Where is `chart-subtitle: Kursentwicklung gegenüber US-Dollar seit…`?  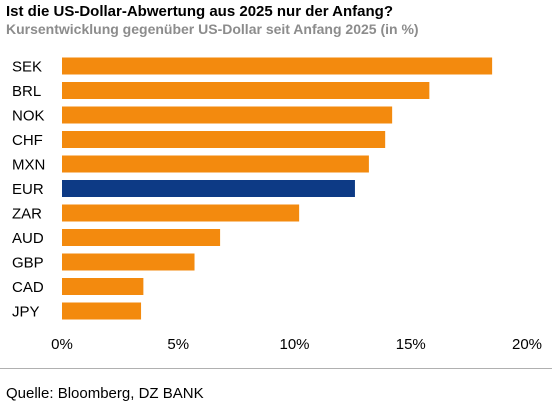
chart-subtitle: Kursentwicklung gegenüber US-Dollar seit… is located at coordinates (212, 29).